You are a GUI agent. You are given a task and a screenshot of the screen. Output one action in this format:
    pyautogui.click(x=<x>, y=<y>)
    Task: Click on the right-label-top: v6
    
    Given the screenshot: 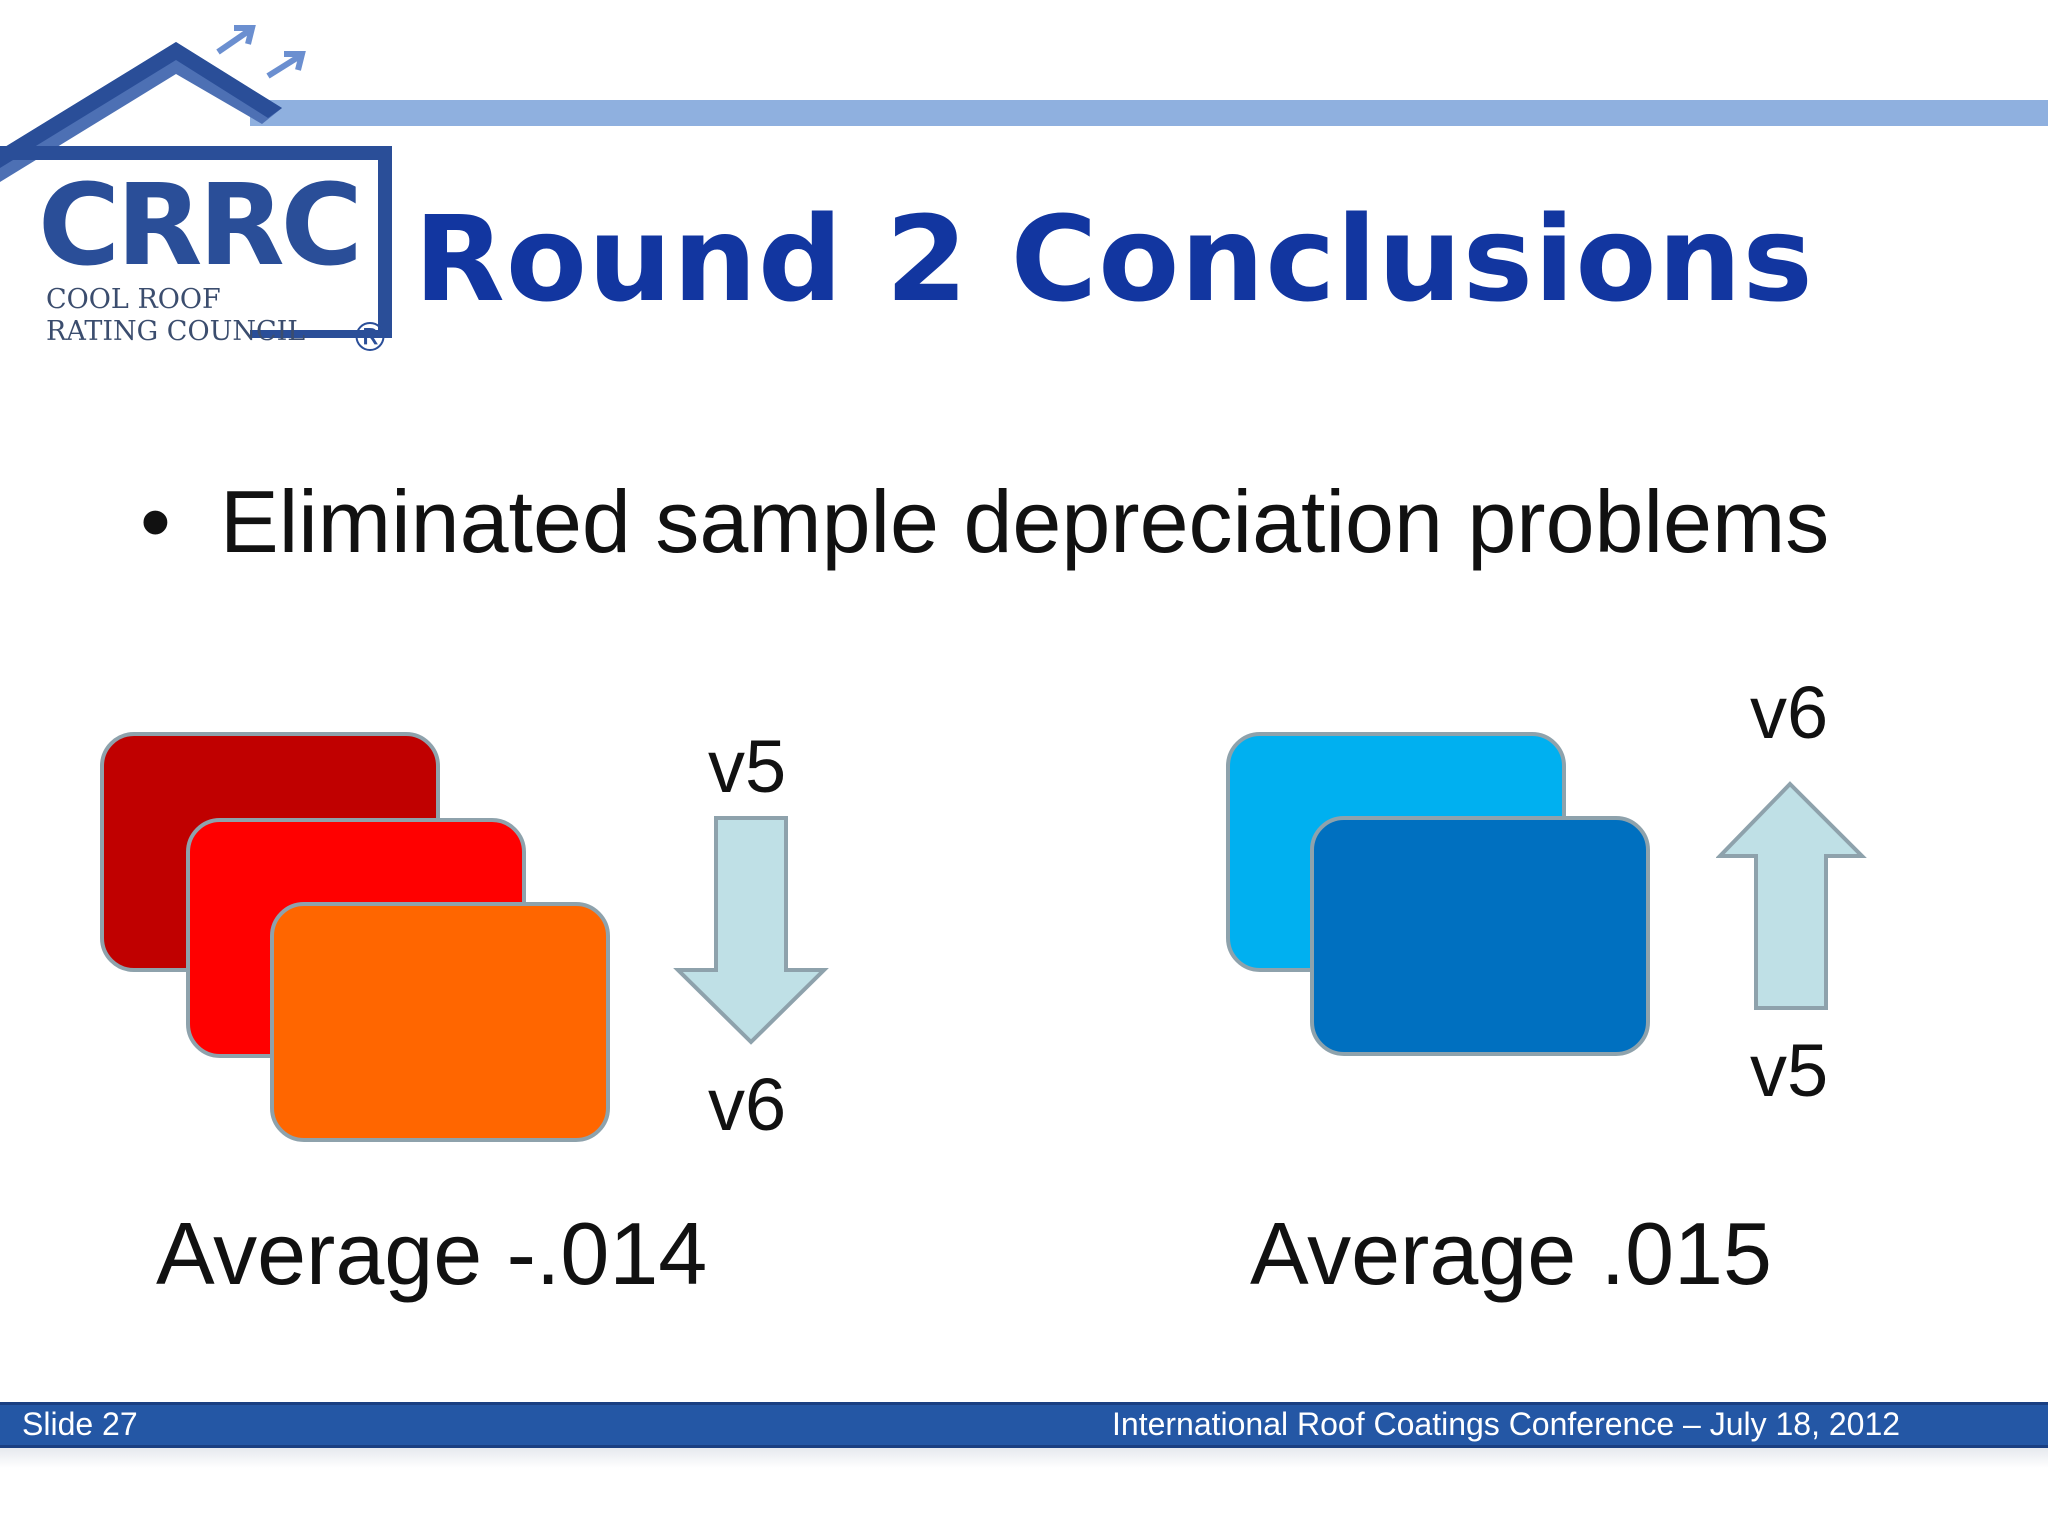 What is the action you would take?
    pyautogui.click(x=1789, y=712)
    